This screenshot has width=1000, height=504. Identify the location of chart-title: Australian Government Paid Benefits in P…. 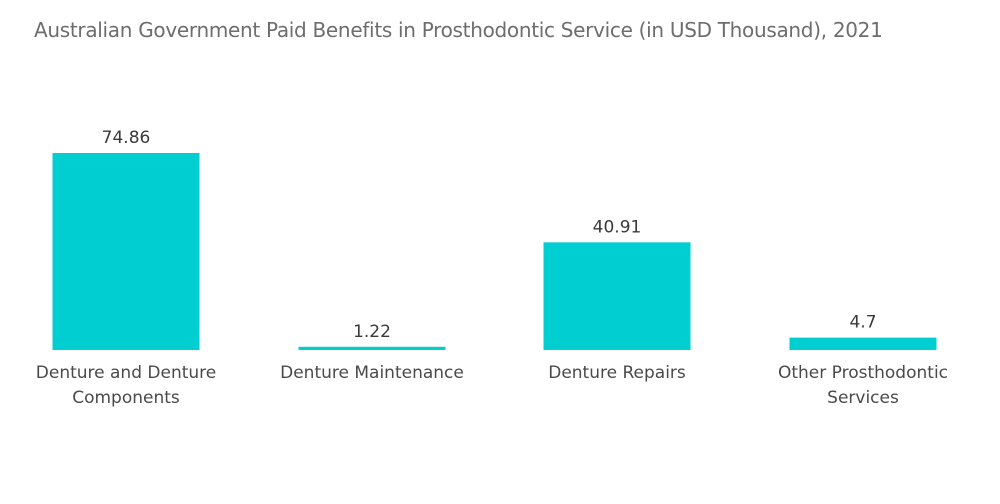
(458, 30).